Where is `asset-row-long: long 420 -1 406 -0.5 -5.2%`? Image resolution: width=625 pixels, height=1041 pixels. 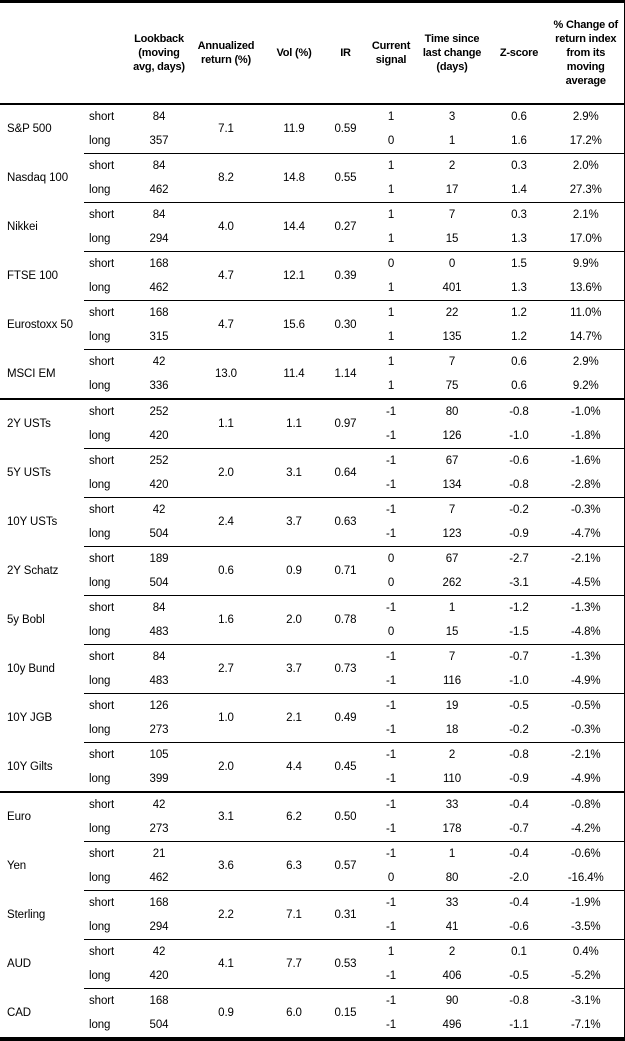 asset-row-long: long 420 -1 406 -0.5 -5.2% is located at coordinates (312, 976).